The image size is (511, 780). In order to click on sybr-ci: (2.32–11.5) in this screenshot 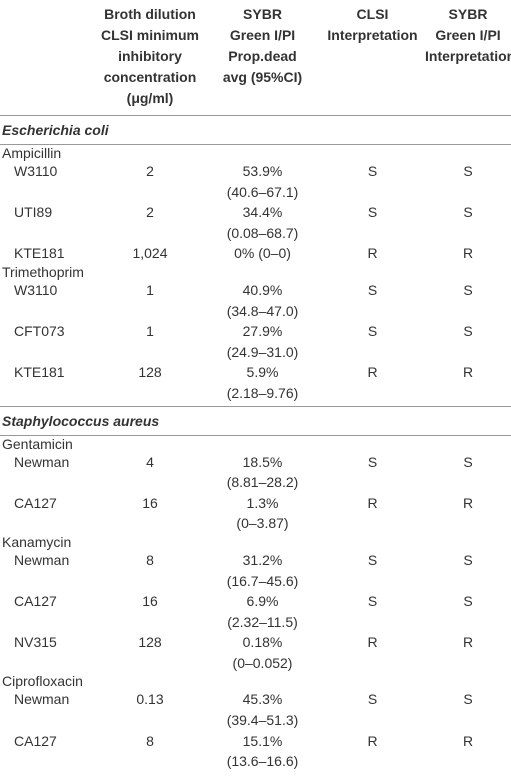, I will do `click(262, 621)`.